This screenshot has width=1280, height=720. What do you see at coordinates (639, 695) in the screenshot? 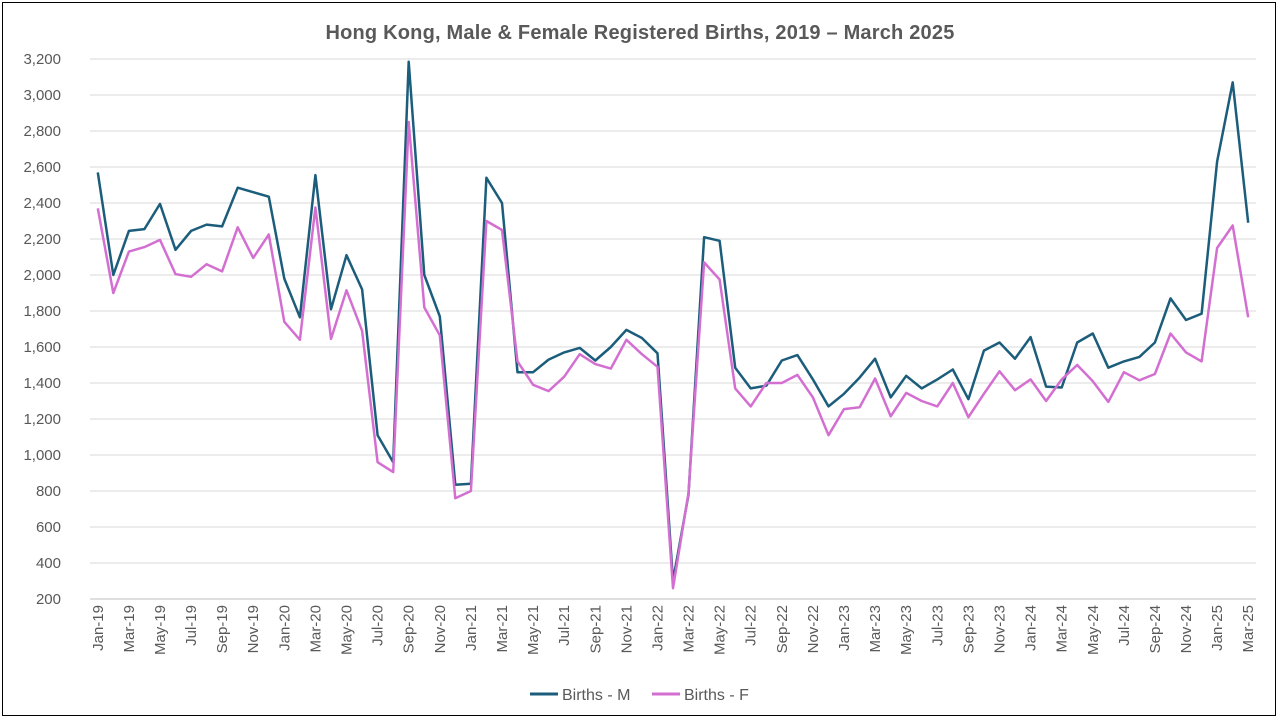
I see `legend: Births - M Births - F` at bounding box center [639, 695].